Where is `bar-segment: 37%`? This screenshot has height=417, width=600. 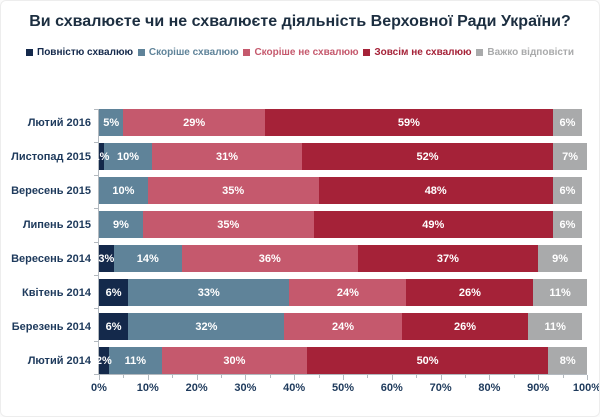
bar-segment: 37% is located at coordinates (448, 258).